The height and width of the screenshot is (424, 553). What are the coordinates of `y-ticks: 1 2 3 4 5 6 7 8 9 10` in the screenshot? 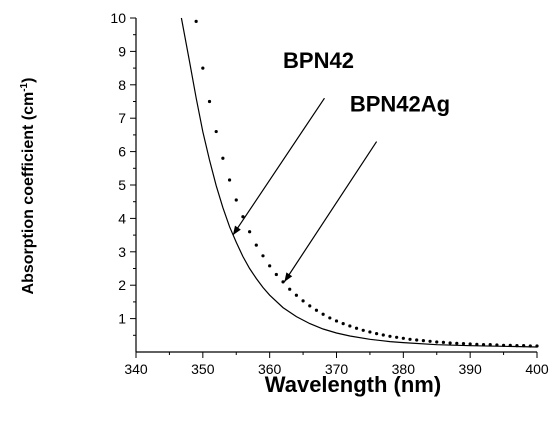 It's located at (123, 173).